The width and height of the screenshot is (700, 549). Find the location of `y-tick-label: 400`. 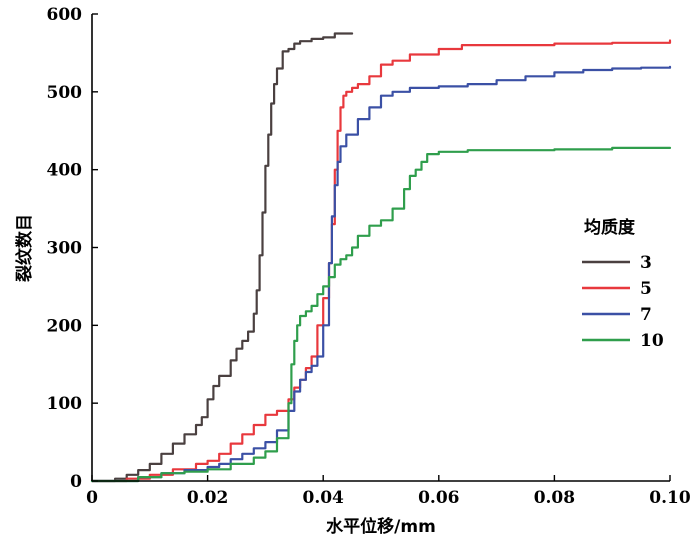

y-tick-label: 400 is located at coordinates (65, 171).